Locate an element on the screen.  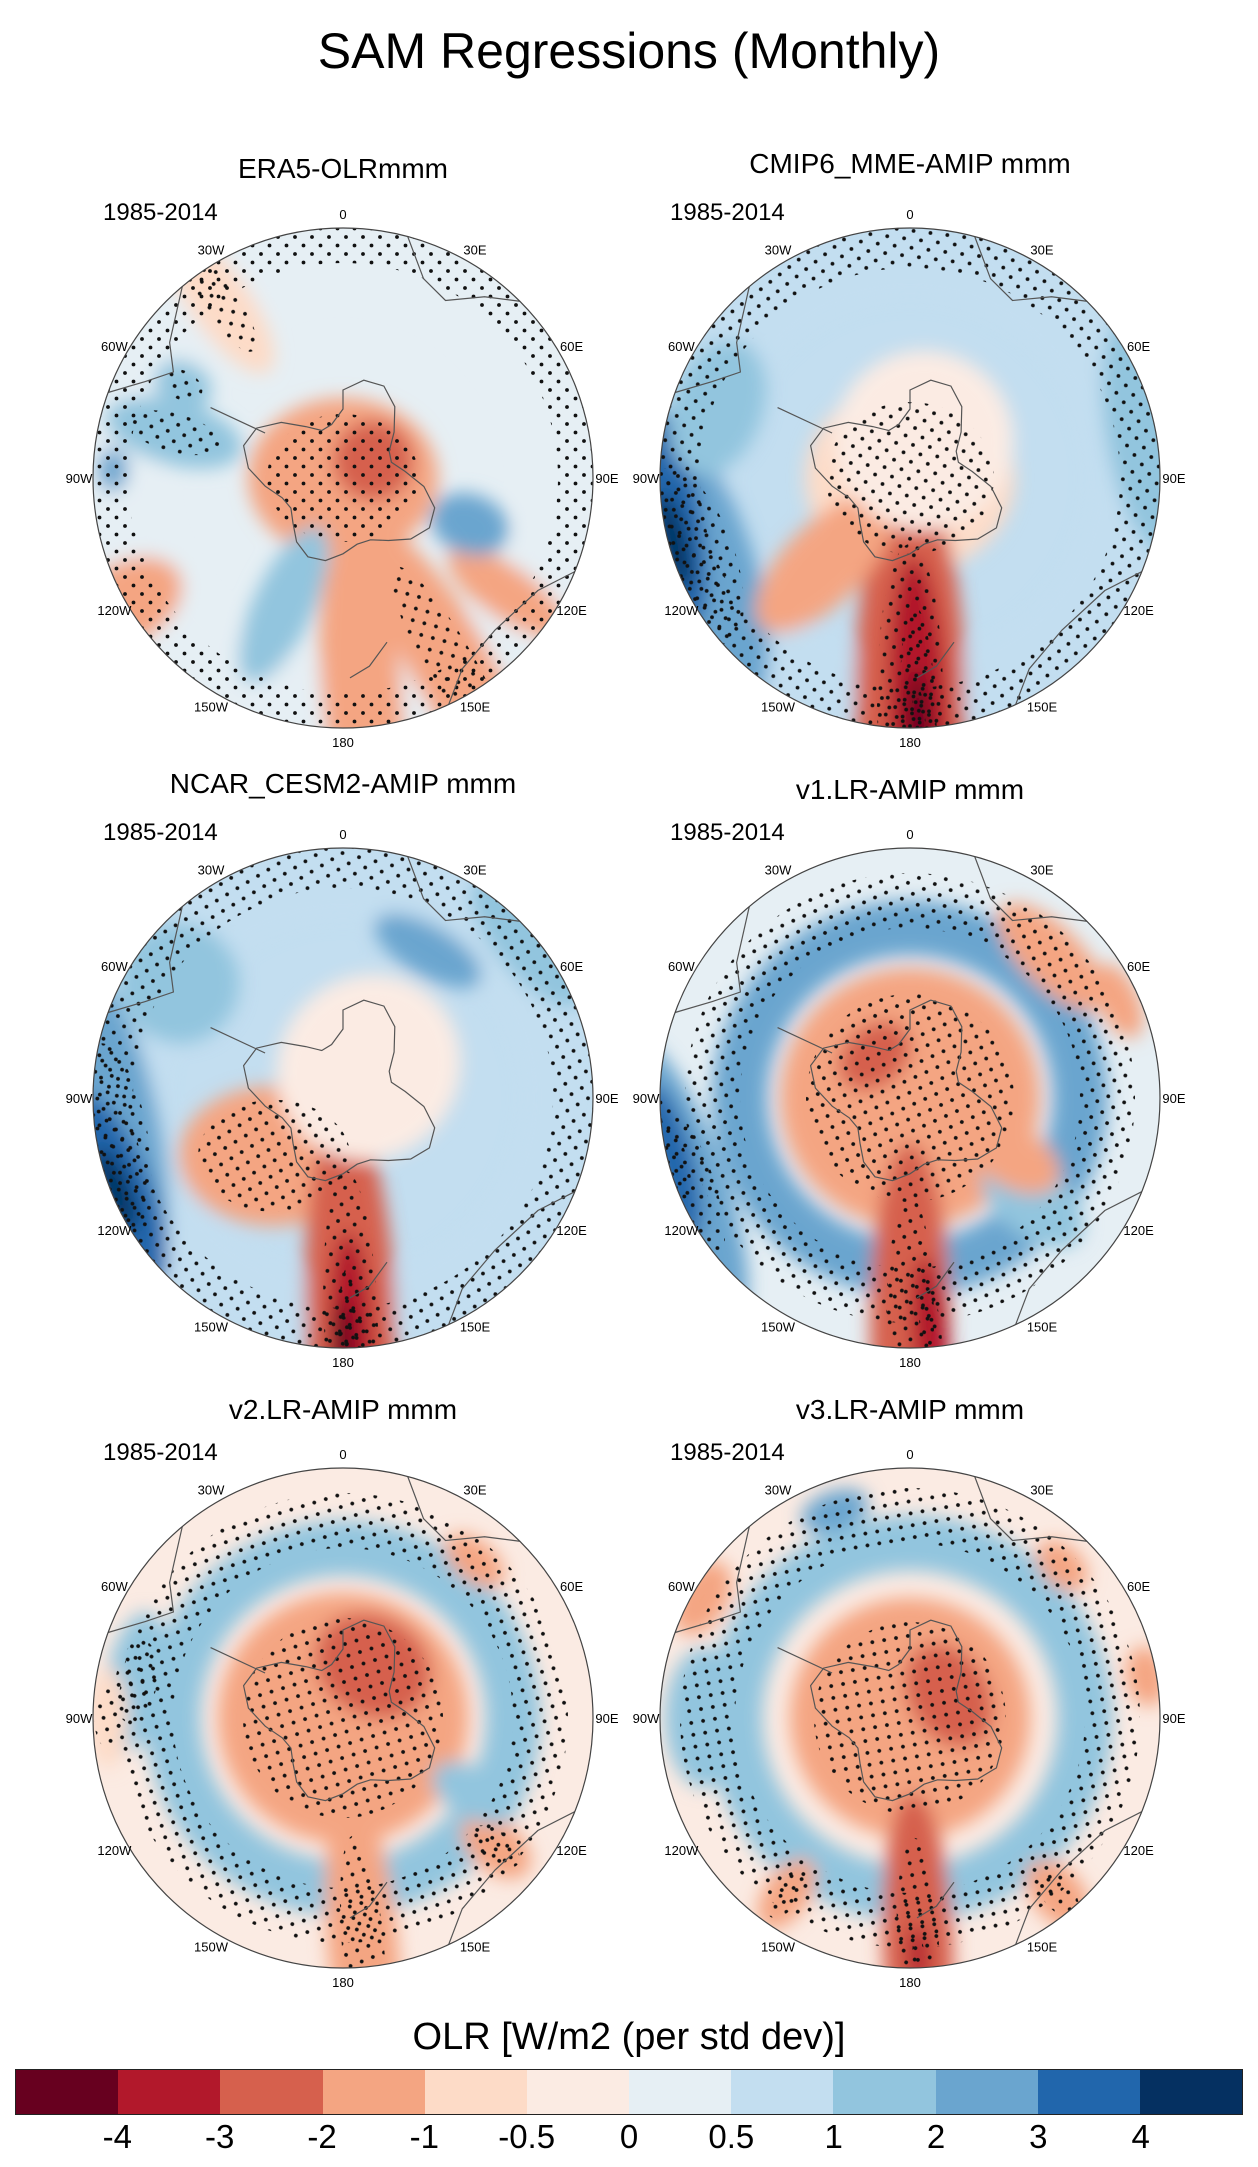
panel-title: CMIP6_MME-AMIP mmm is located at coordinates (910, 163).